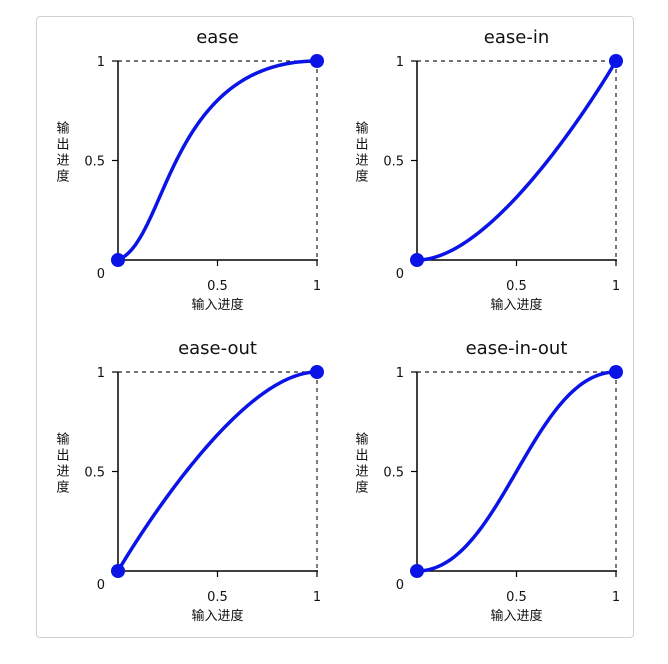  What do you see at coordinates (217, 37) in the screenshot?
I see `chart-title: ease` at bounding box center [217, 37].